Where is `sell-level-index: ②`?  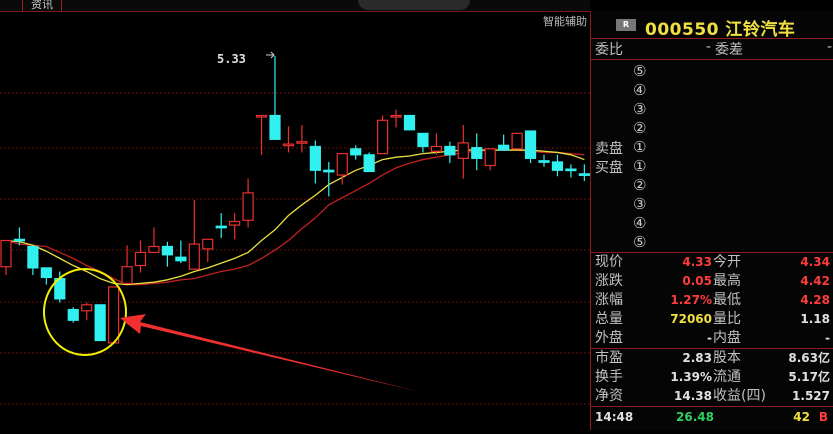
sell-level-index: ② is located at coordinates (640, 128).